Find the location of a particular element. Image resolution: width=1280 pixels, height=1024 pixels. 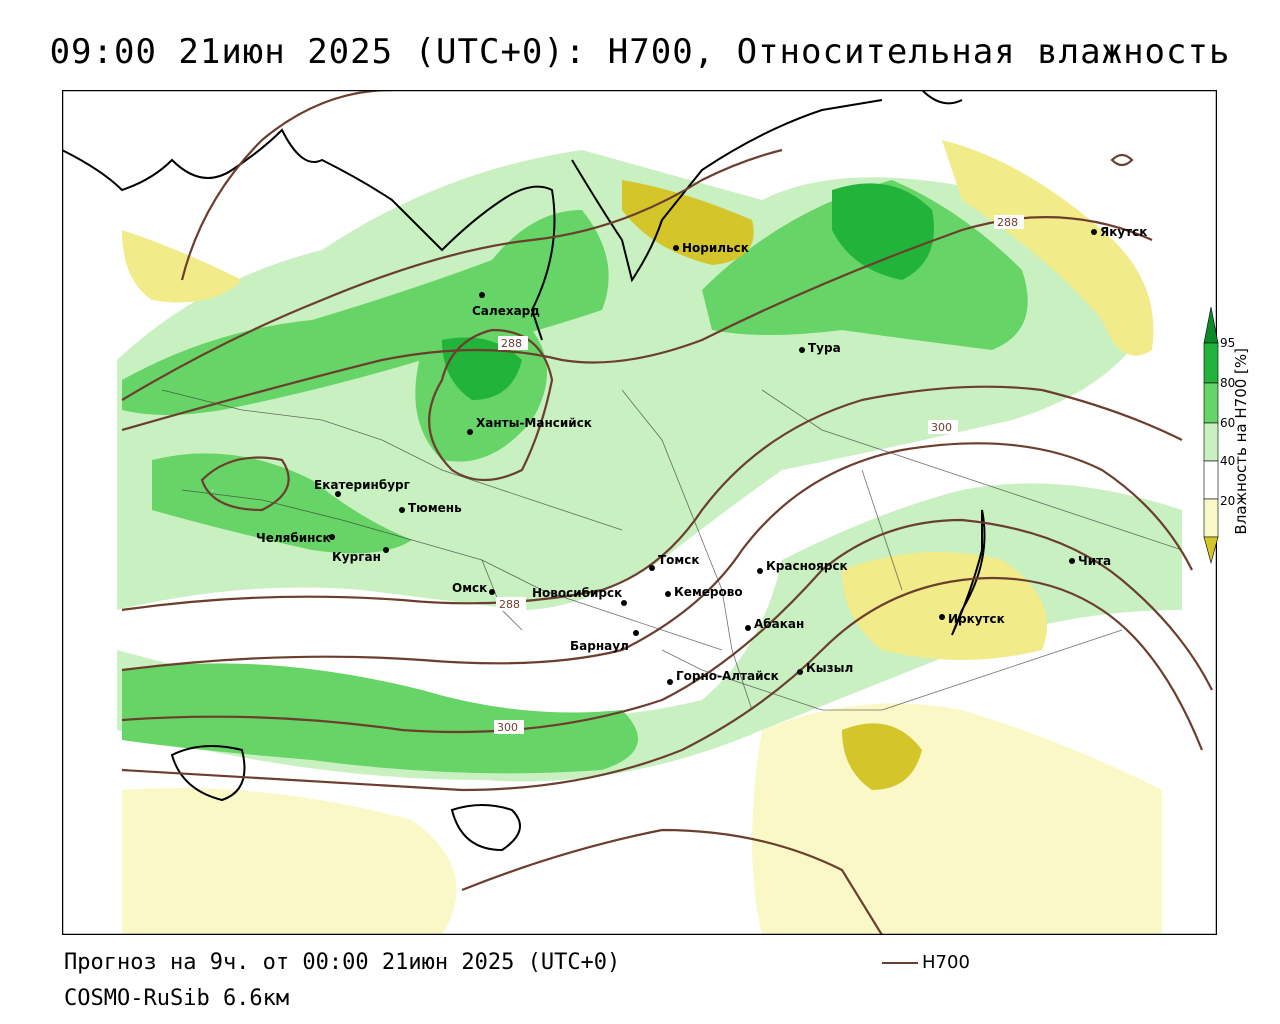

isohypse-key: H700 is located at coordinates (926, 962).